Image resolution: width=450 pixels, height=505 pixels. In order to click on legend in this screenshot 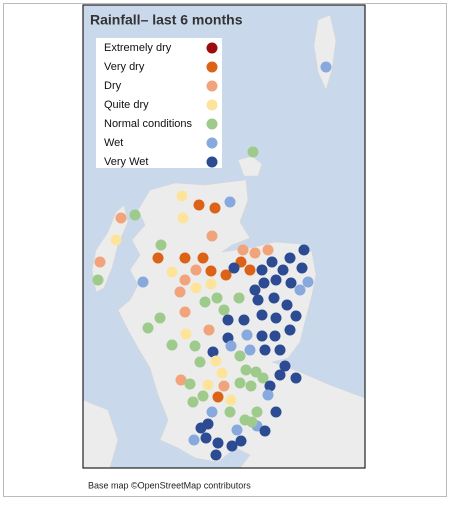, I will do `click(159, 103)`.